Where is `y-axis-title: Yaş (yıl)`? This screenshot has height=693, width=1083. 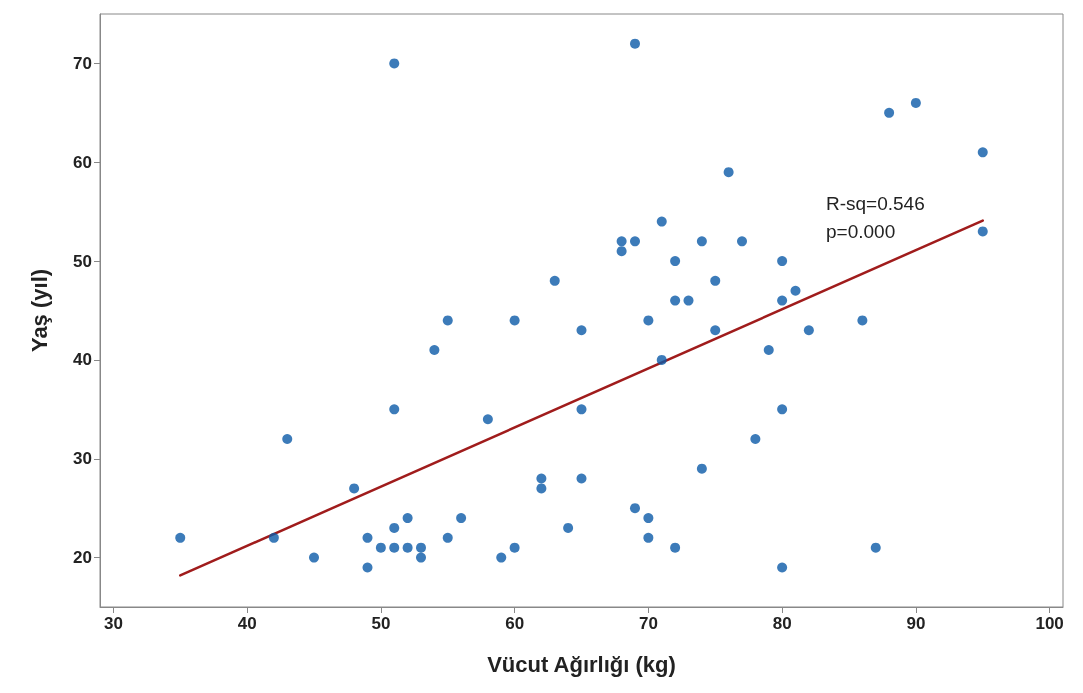 y-axis-title: Yaş (yıl) is located at coordinates (39, 310).